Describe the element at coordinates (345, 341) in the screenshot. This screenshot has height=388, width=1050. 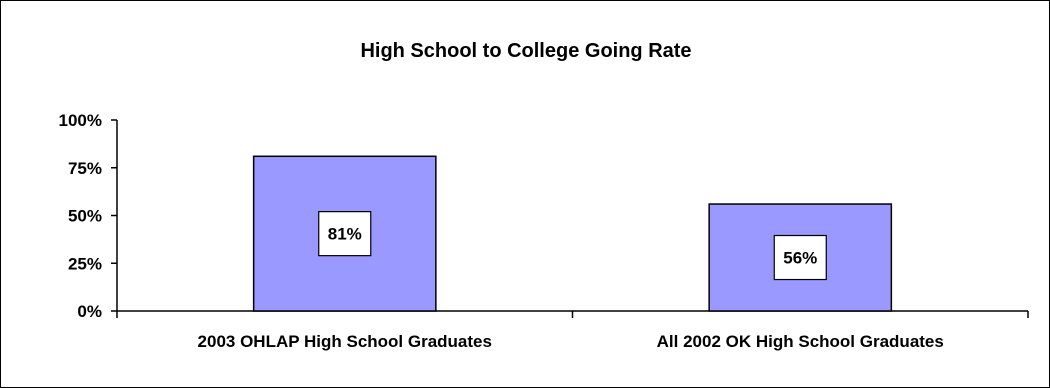
I see `x-category-label: 2003 OHLAP High School Graduates` at that location.